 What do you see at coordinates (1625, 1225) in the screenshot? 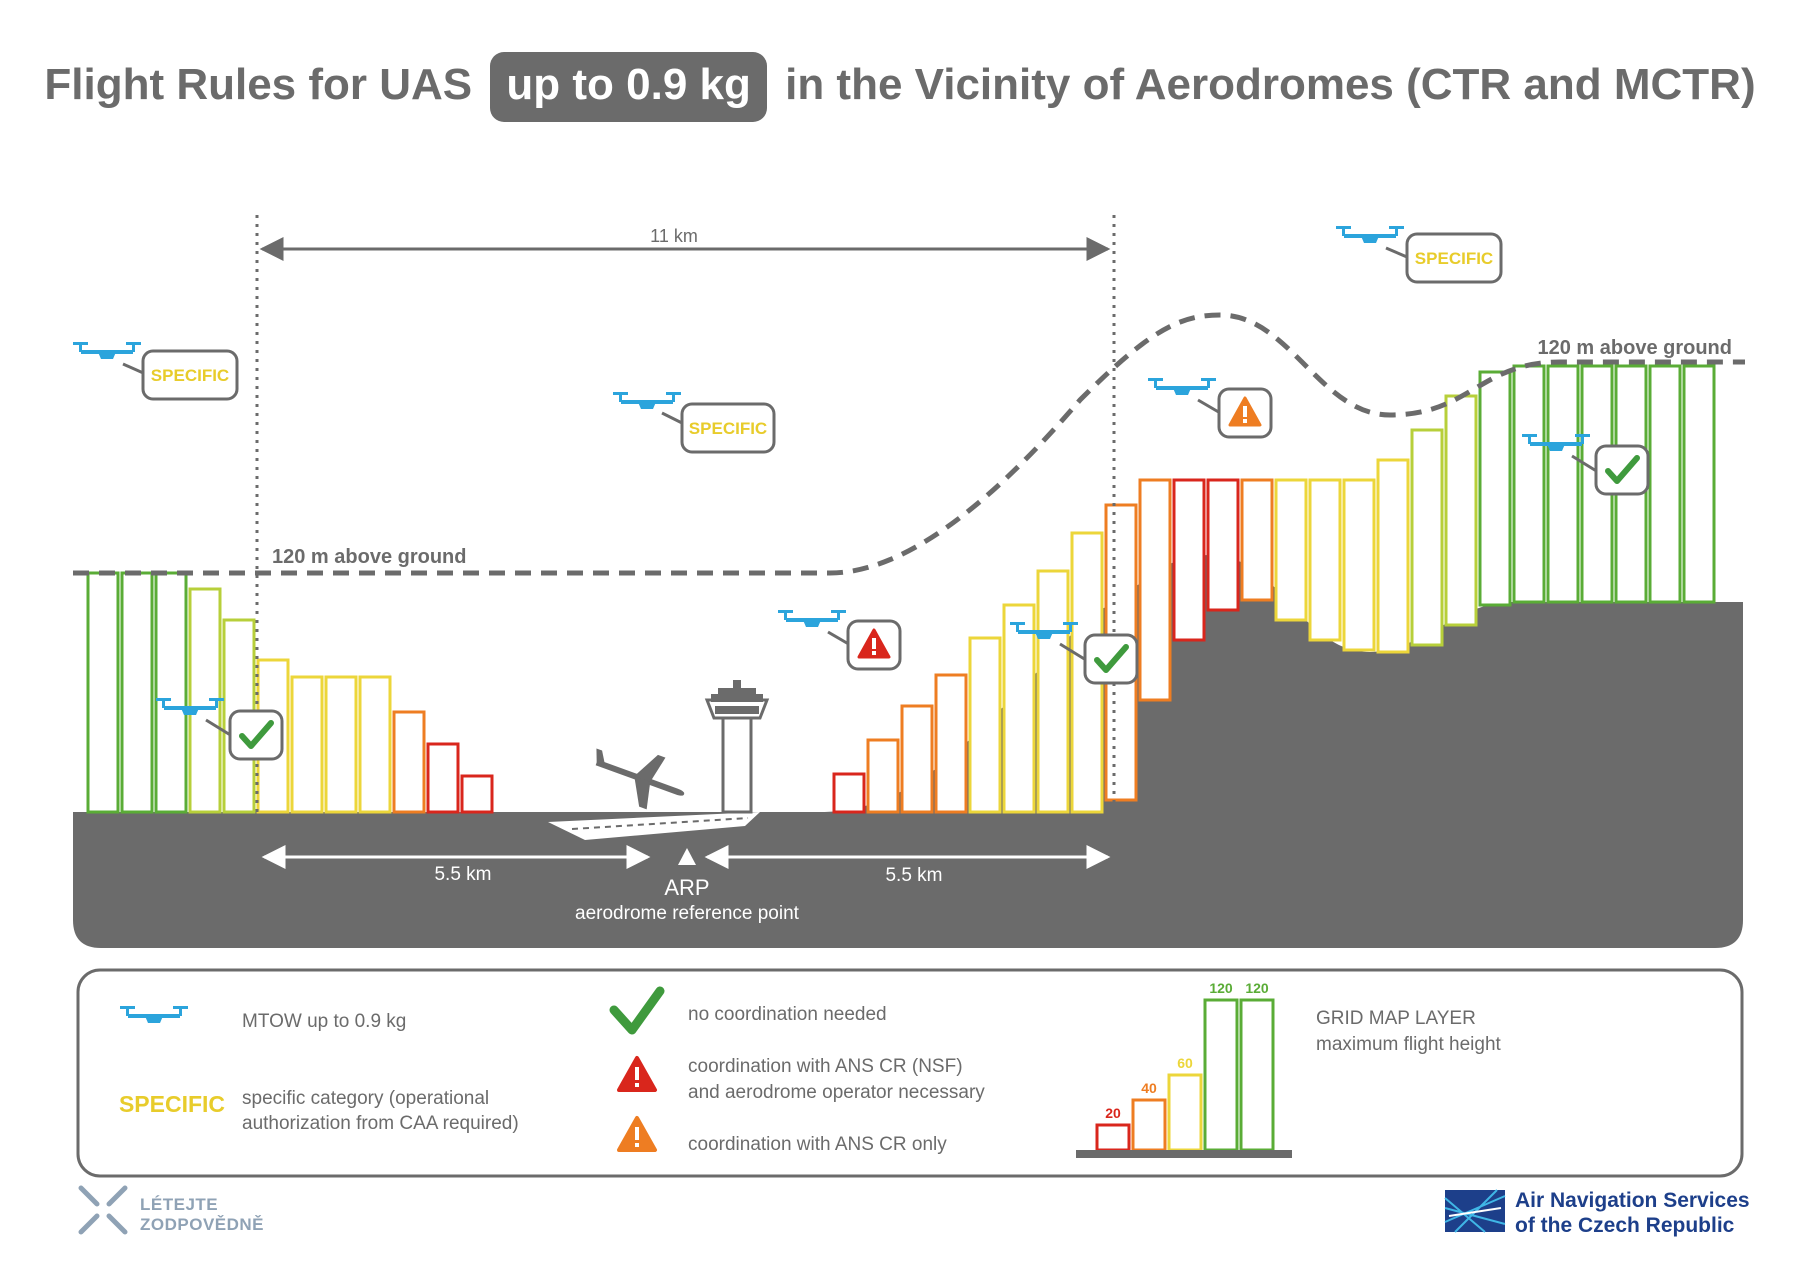
I see `right-brand-line-2: of the Czech Republic` at bounding box center [1625, 1225].